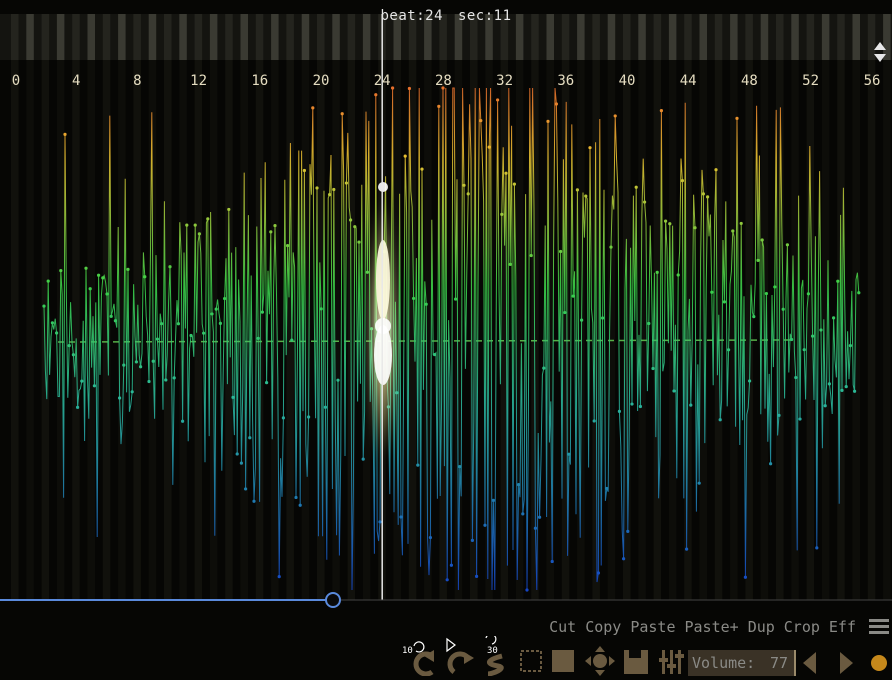  What do you see at coordinates (842, 627) in the screenshot?
I see `eff-button: Eff` at bounding box center [842, 627].